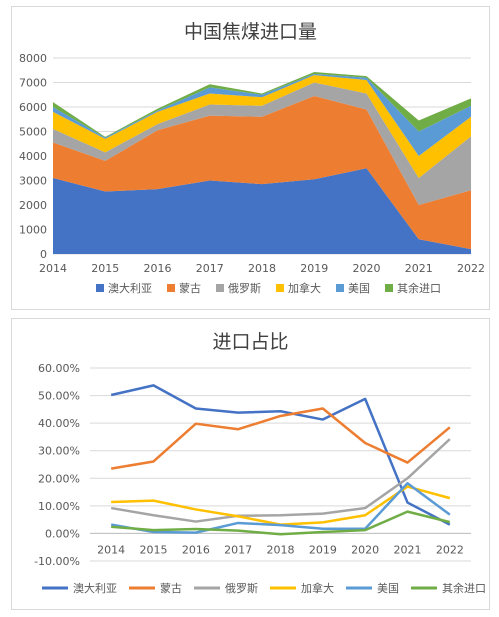 The image size is (499, 617). What do you see at coordinates (57, 561) in the screenshot?
I see `y-tick-label: -10.00%` at bounding box center [57, 561].